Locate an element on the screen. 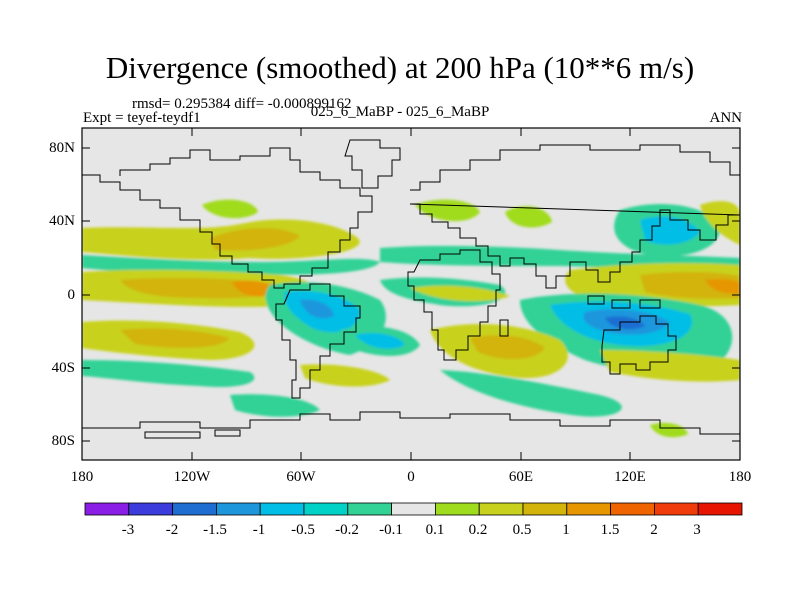 The height and width of the screenshot is (600, 800). coastline-north-america is located at coordinates (227, 218).